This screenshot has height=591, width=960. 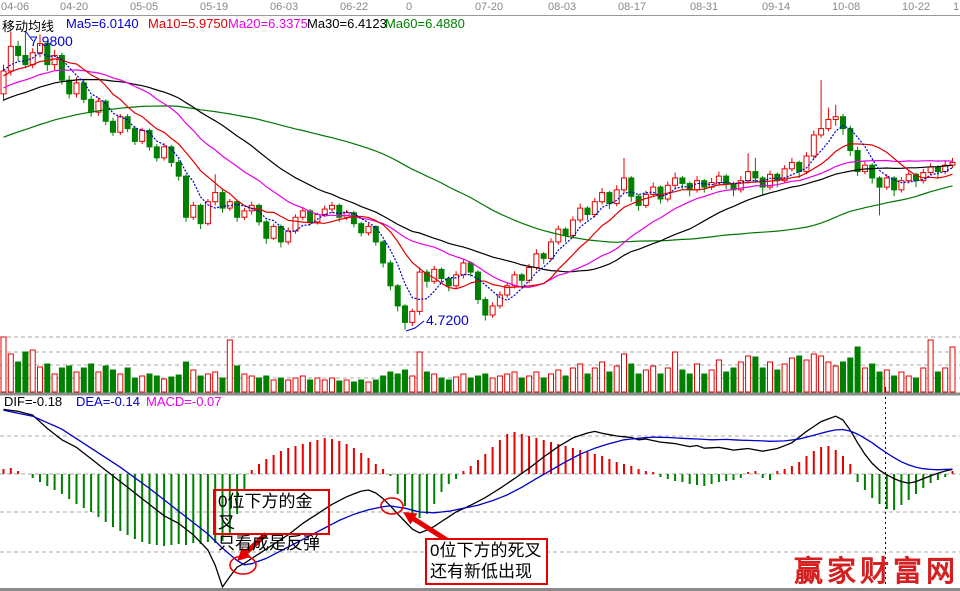 What do you see at coordinates (188, 23) in the screenshot?
I see `ma-readout-label: Ma10=5.9750` at bounding box center [188, 23].